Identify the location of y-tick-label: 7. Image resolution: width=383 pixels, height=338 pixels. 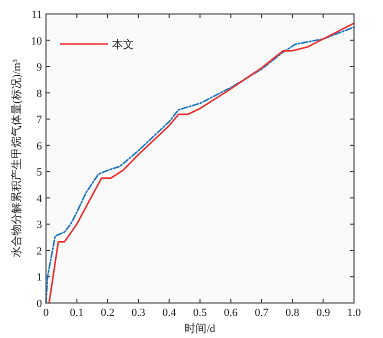
(39, 120).